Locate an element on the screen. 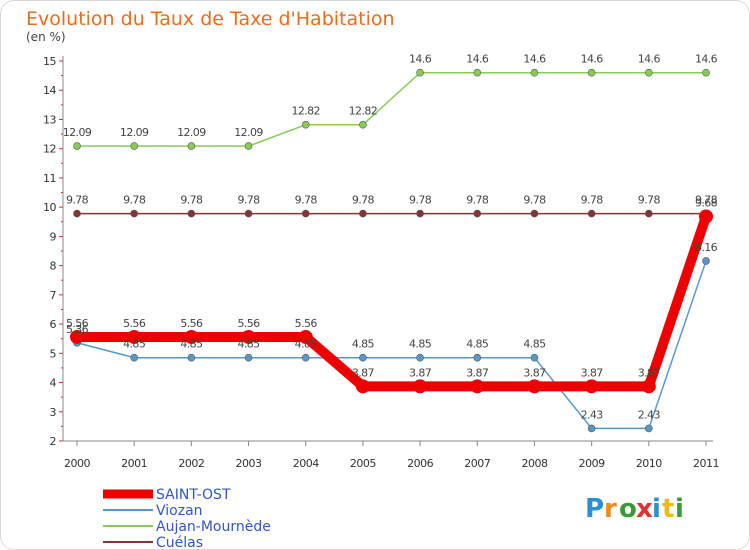 The image size is (750, 550). x-tick-label: 2009 is located at coordinates (592, 463).